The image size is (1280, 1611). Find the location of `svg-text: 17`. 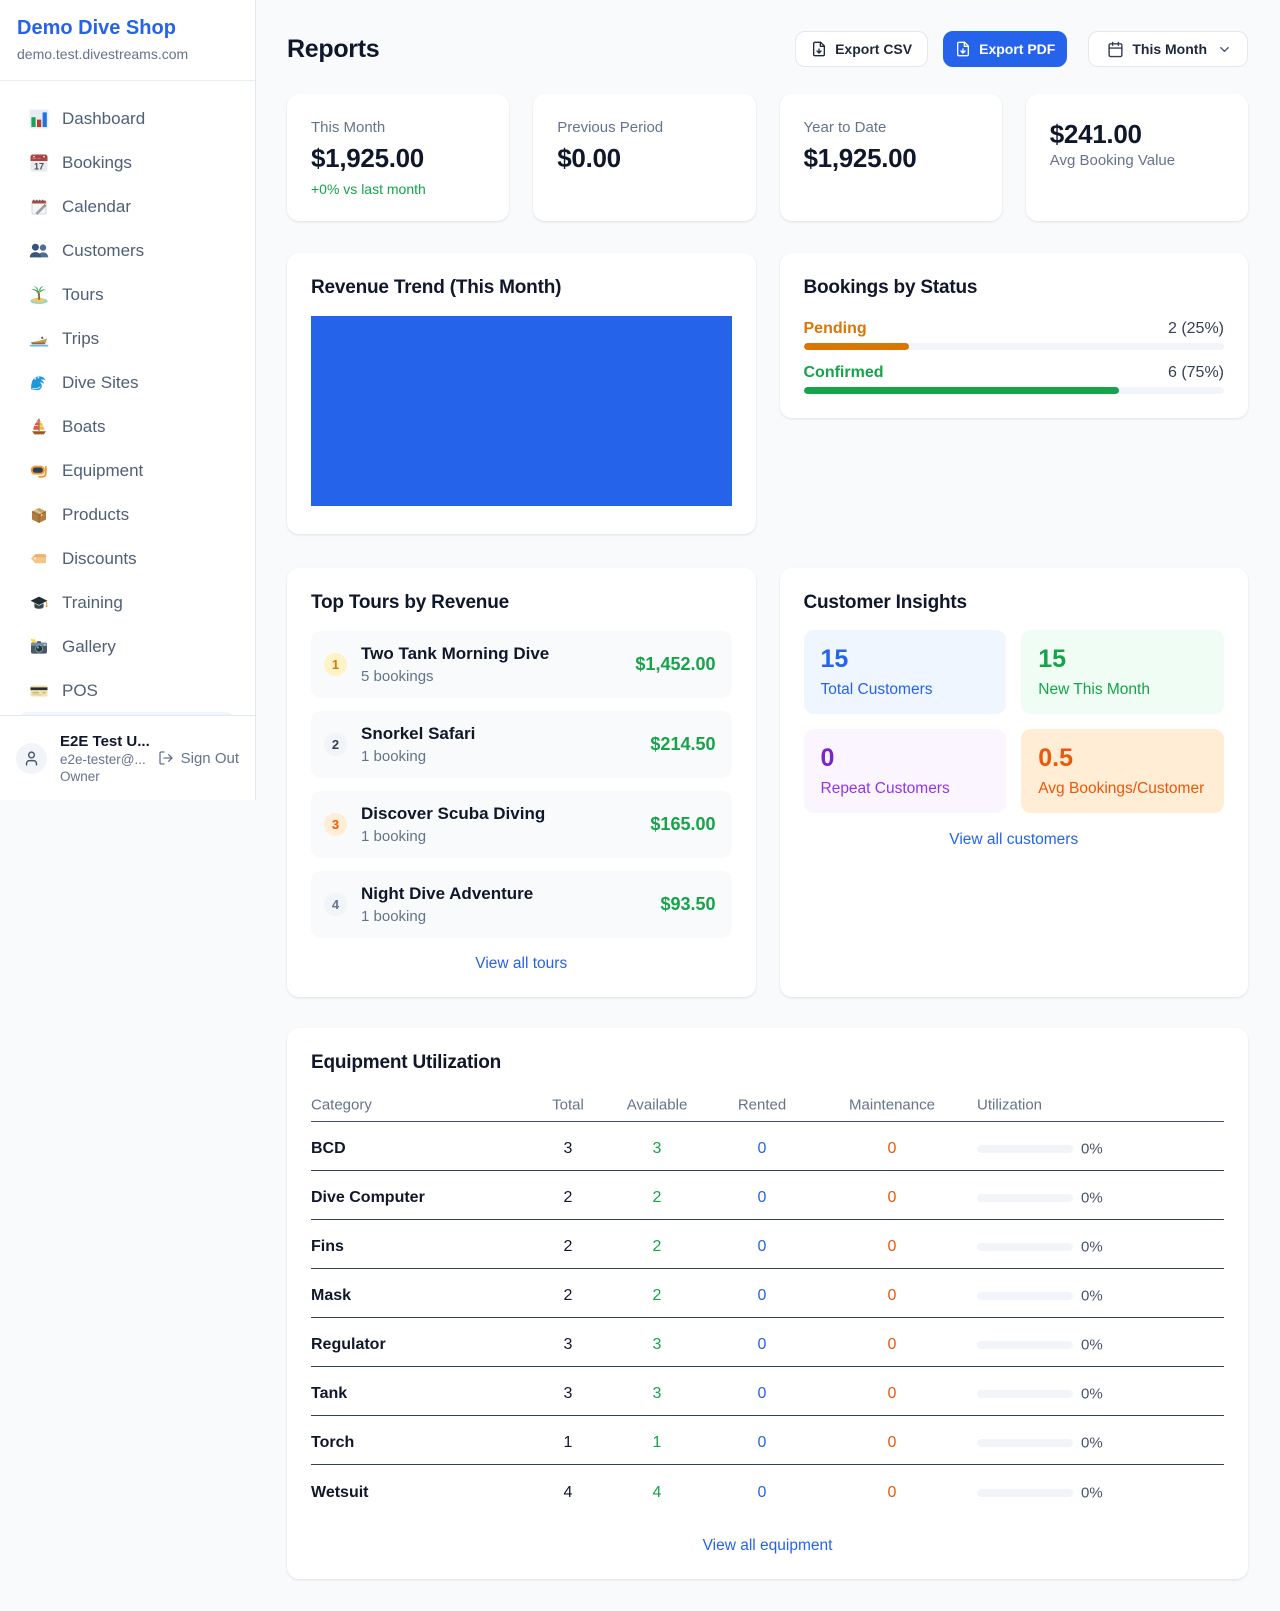

svg-text: 17 is located at coordinates (39, 166).